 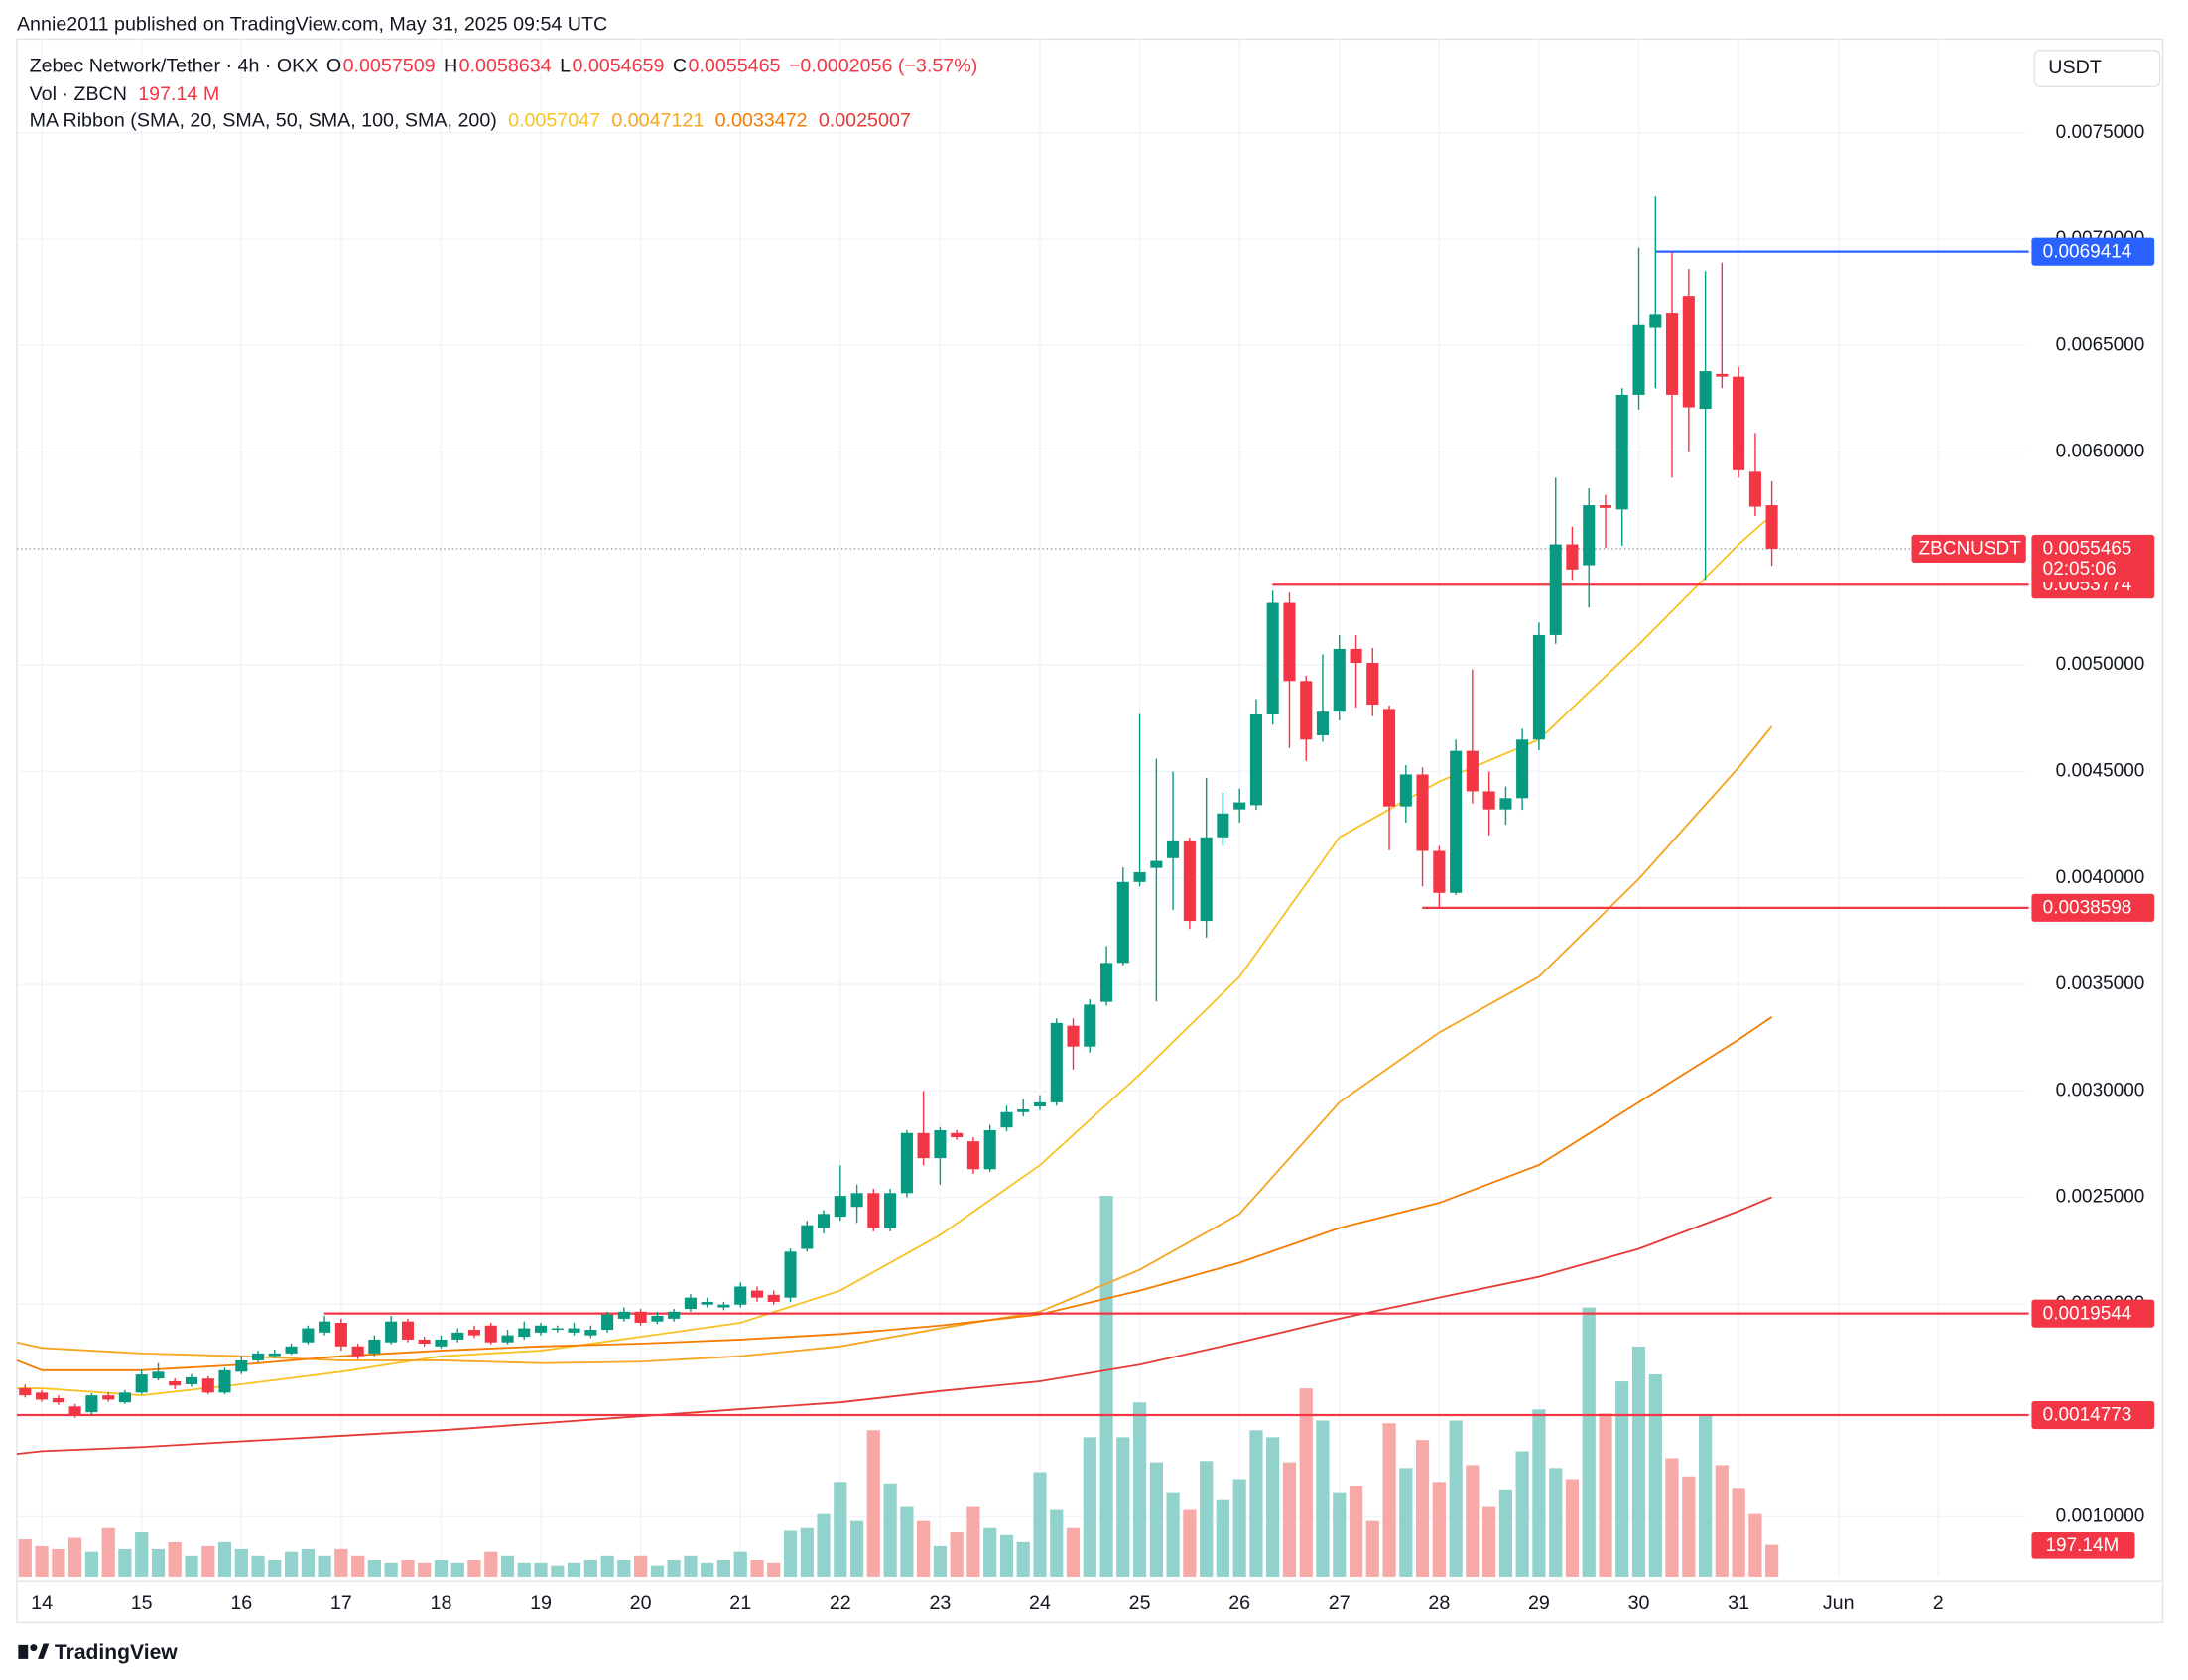 I want to click on x-tick-label: 24, so click(x=1040, y=1603).